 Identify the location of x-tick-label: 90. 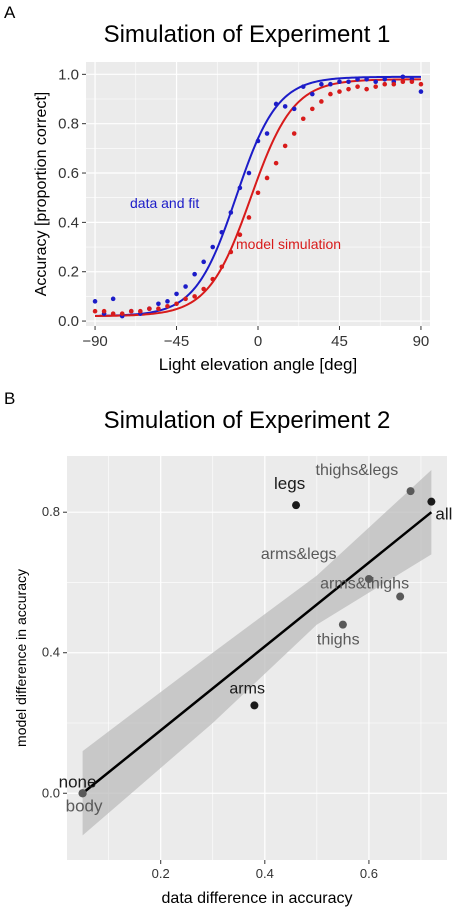
(421, 341).